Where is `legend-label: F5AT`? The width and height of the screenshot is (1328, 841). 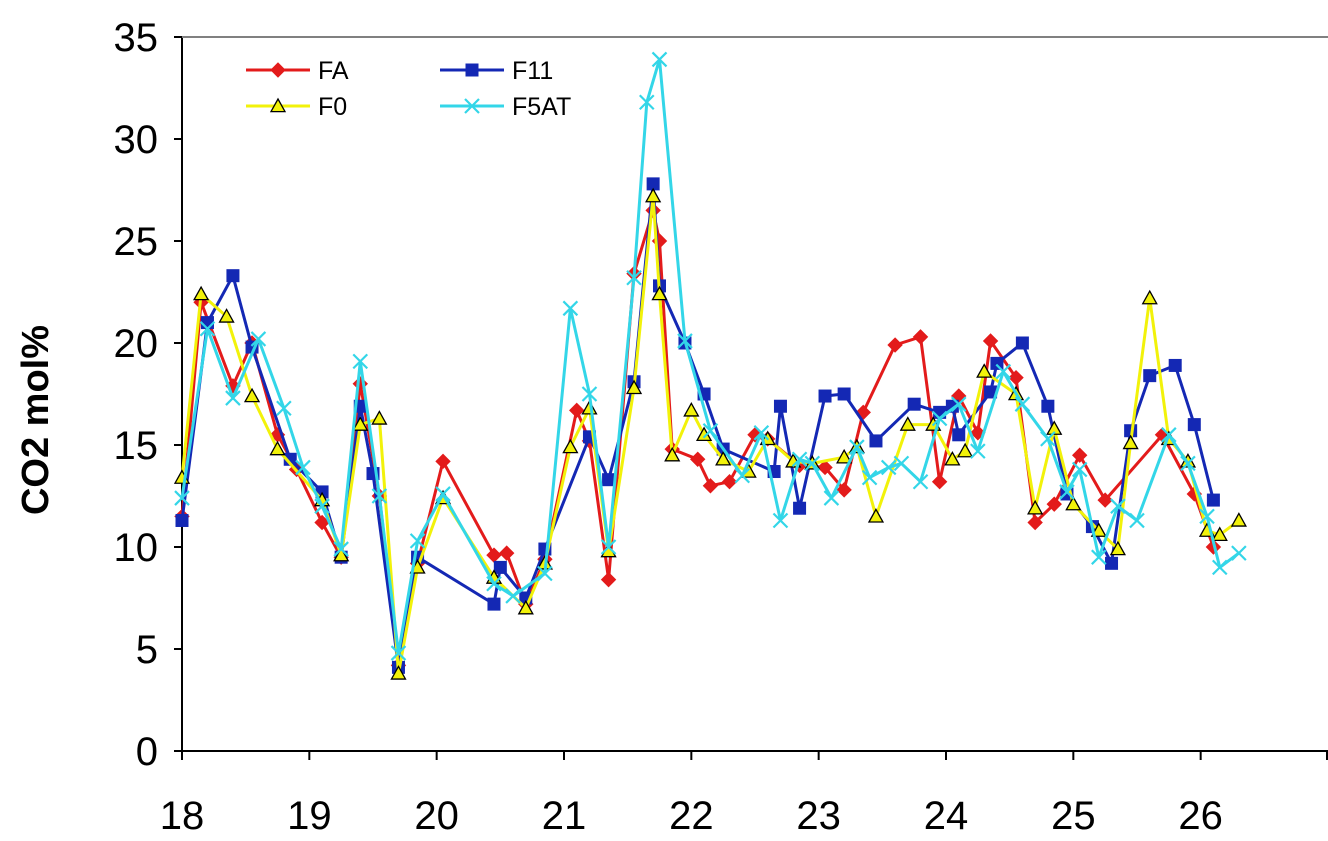
legend-label: F5AT is located at coordinates (541, 107).